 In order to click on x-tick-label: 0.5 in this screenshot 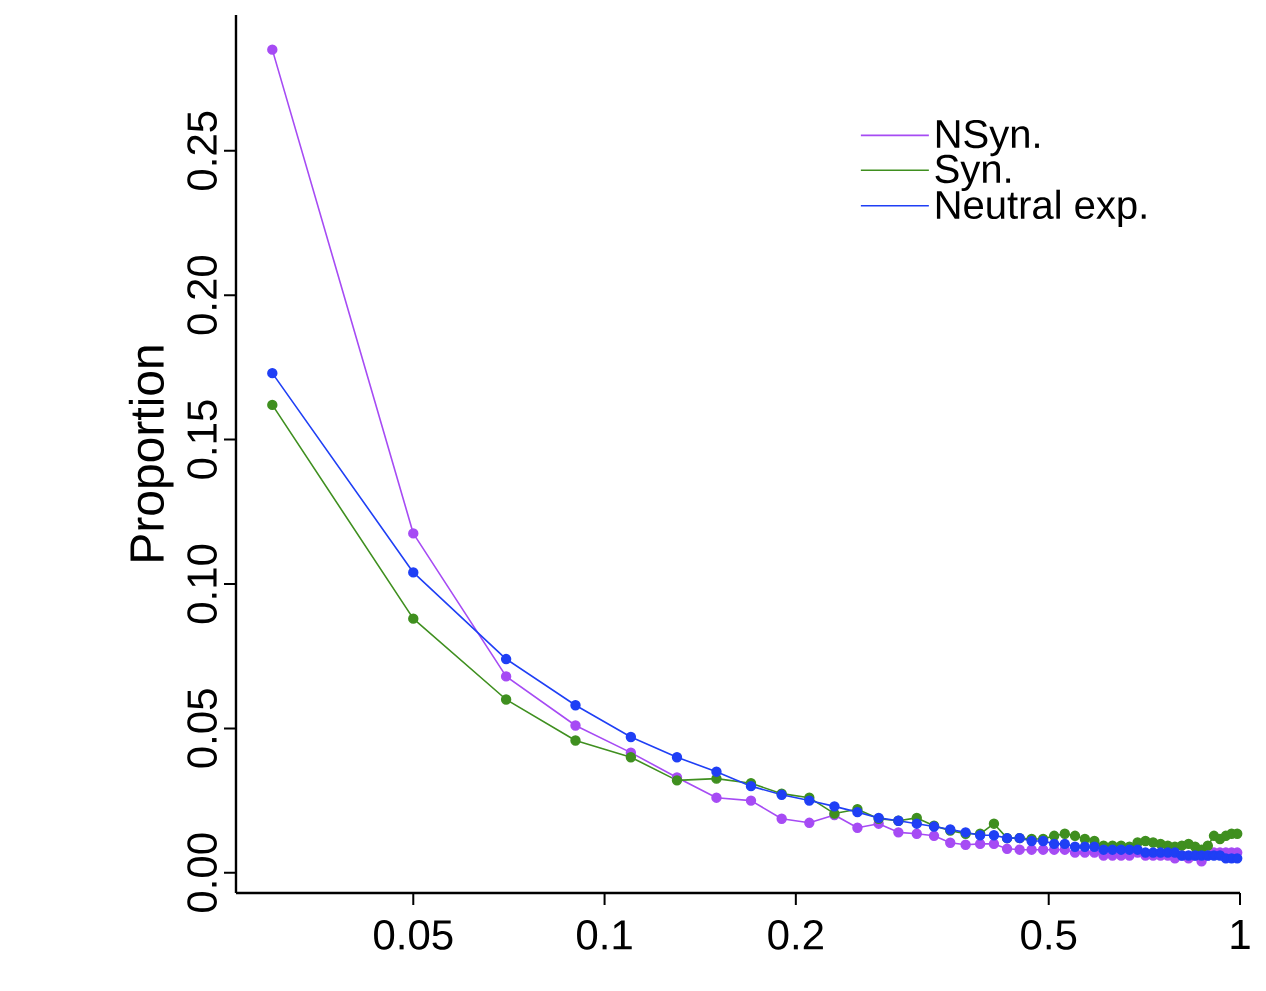, I will do `click(1049, 935)`.